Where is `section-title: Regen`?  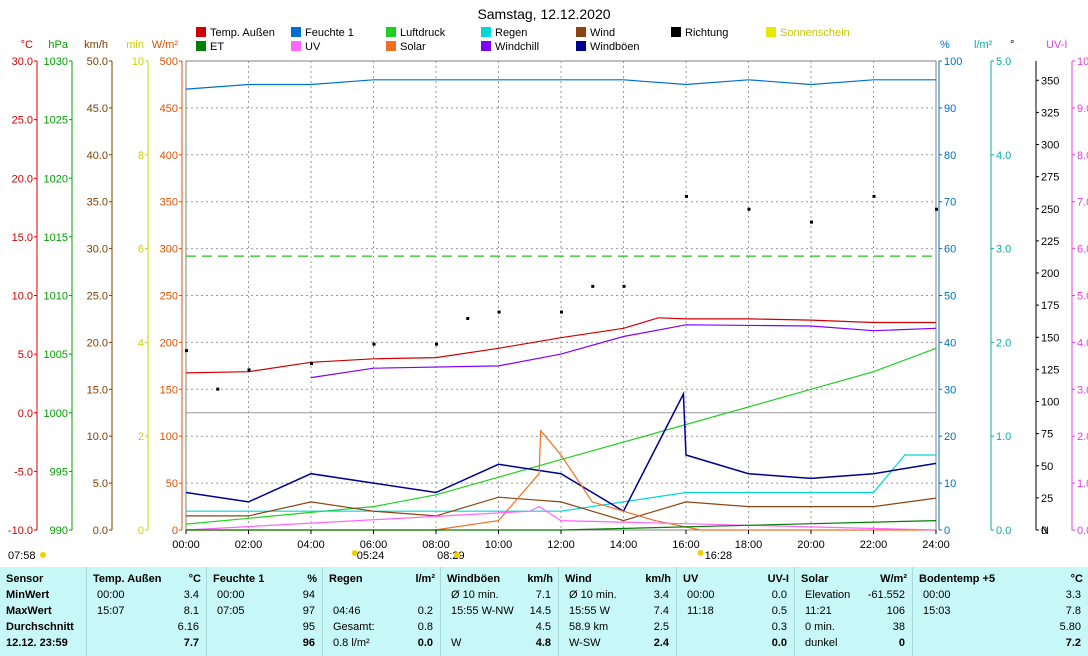
section-title: Regen is located at coordinates (346, 579).